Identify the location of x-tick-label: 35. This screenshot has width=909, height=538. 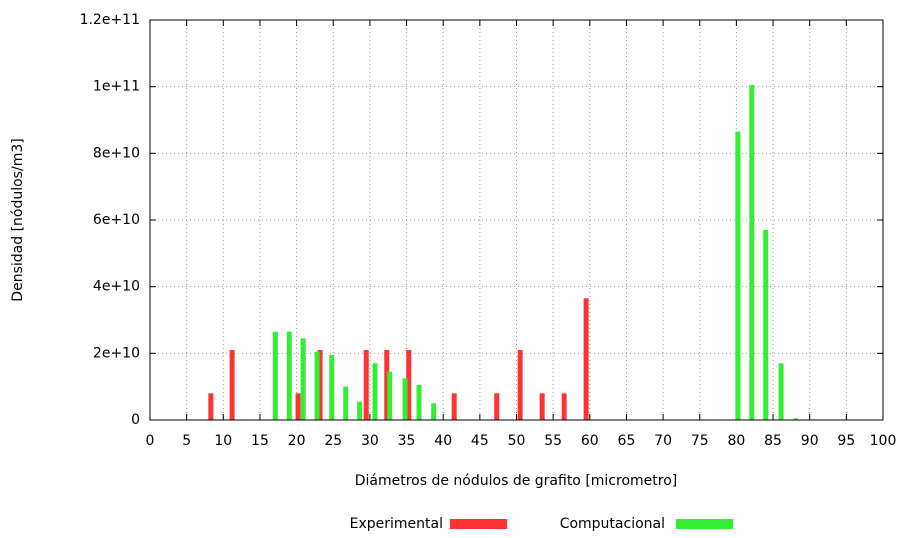
(407, 441).